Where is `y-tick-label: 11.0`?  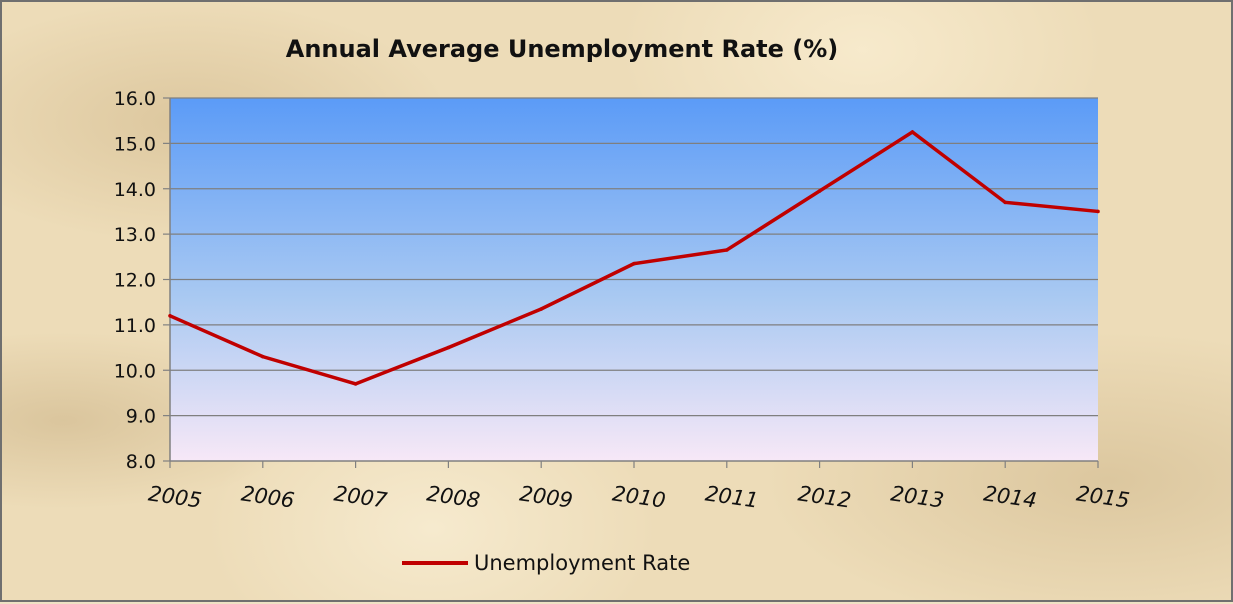 y-tick-label: 11.0 is located at coordinates (135, 326).